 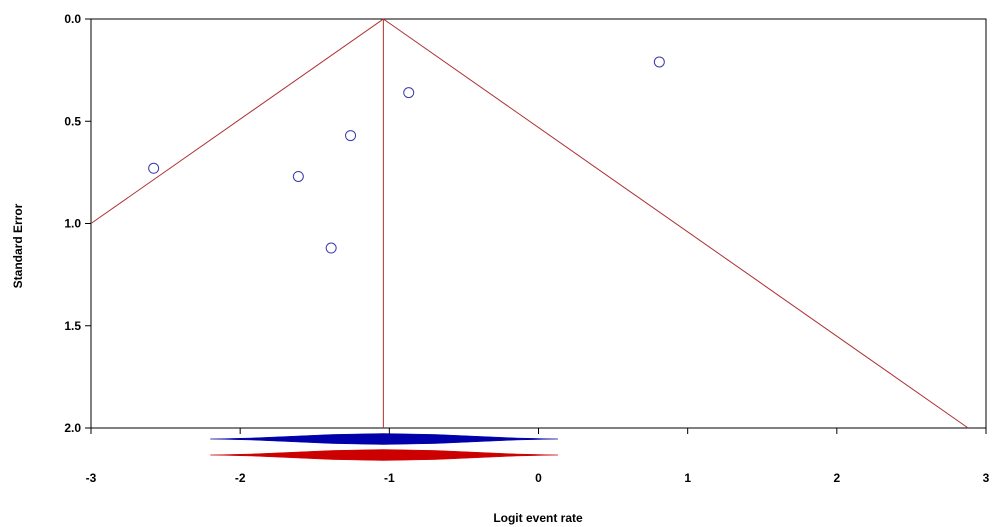 I want to click on x-tick-label: 3, so click(x=986, y=478).